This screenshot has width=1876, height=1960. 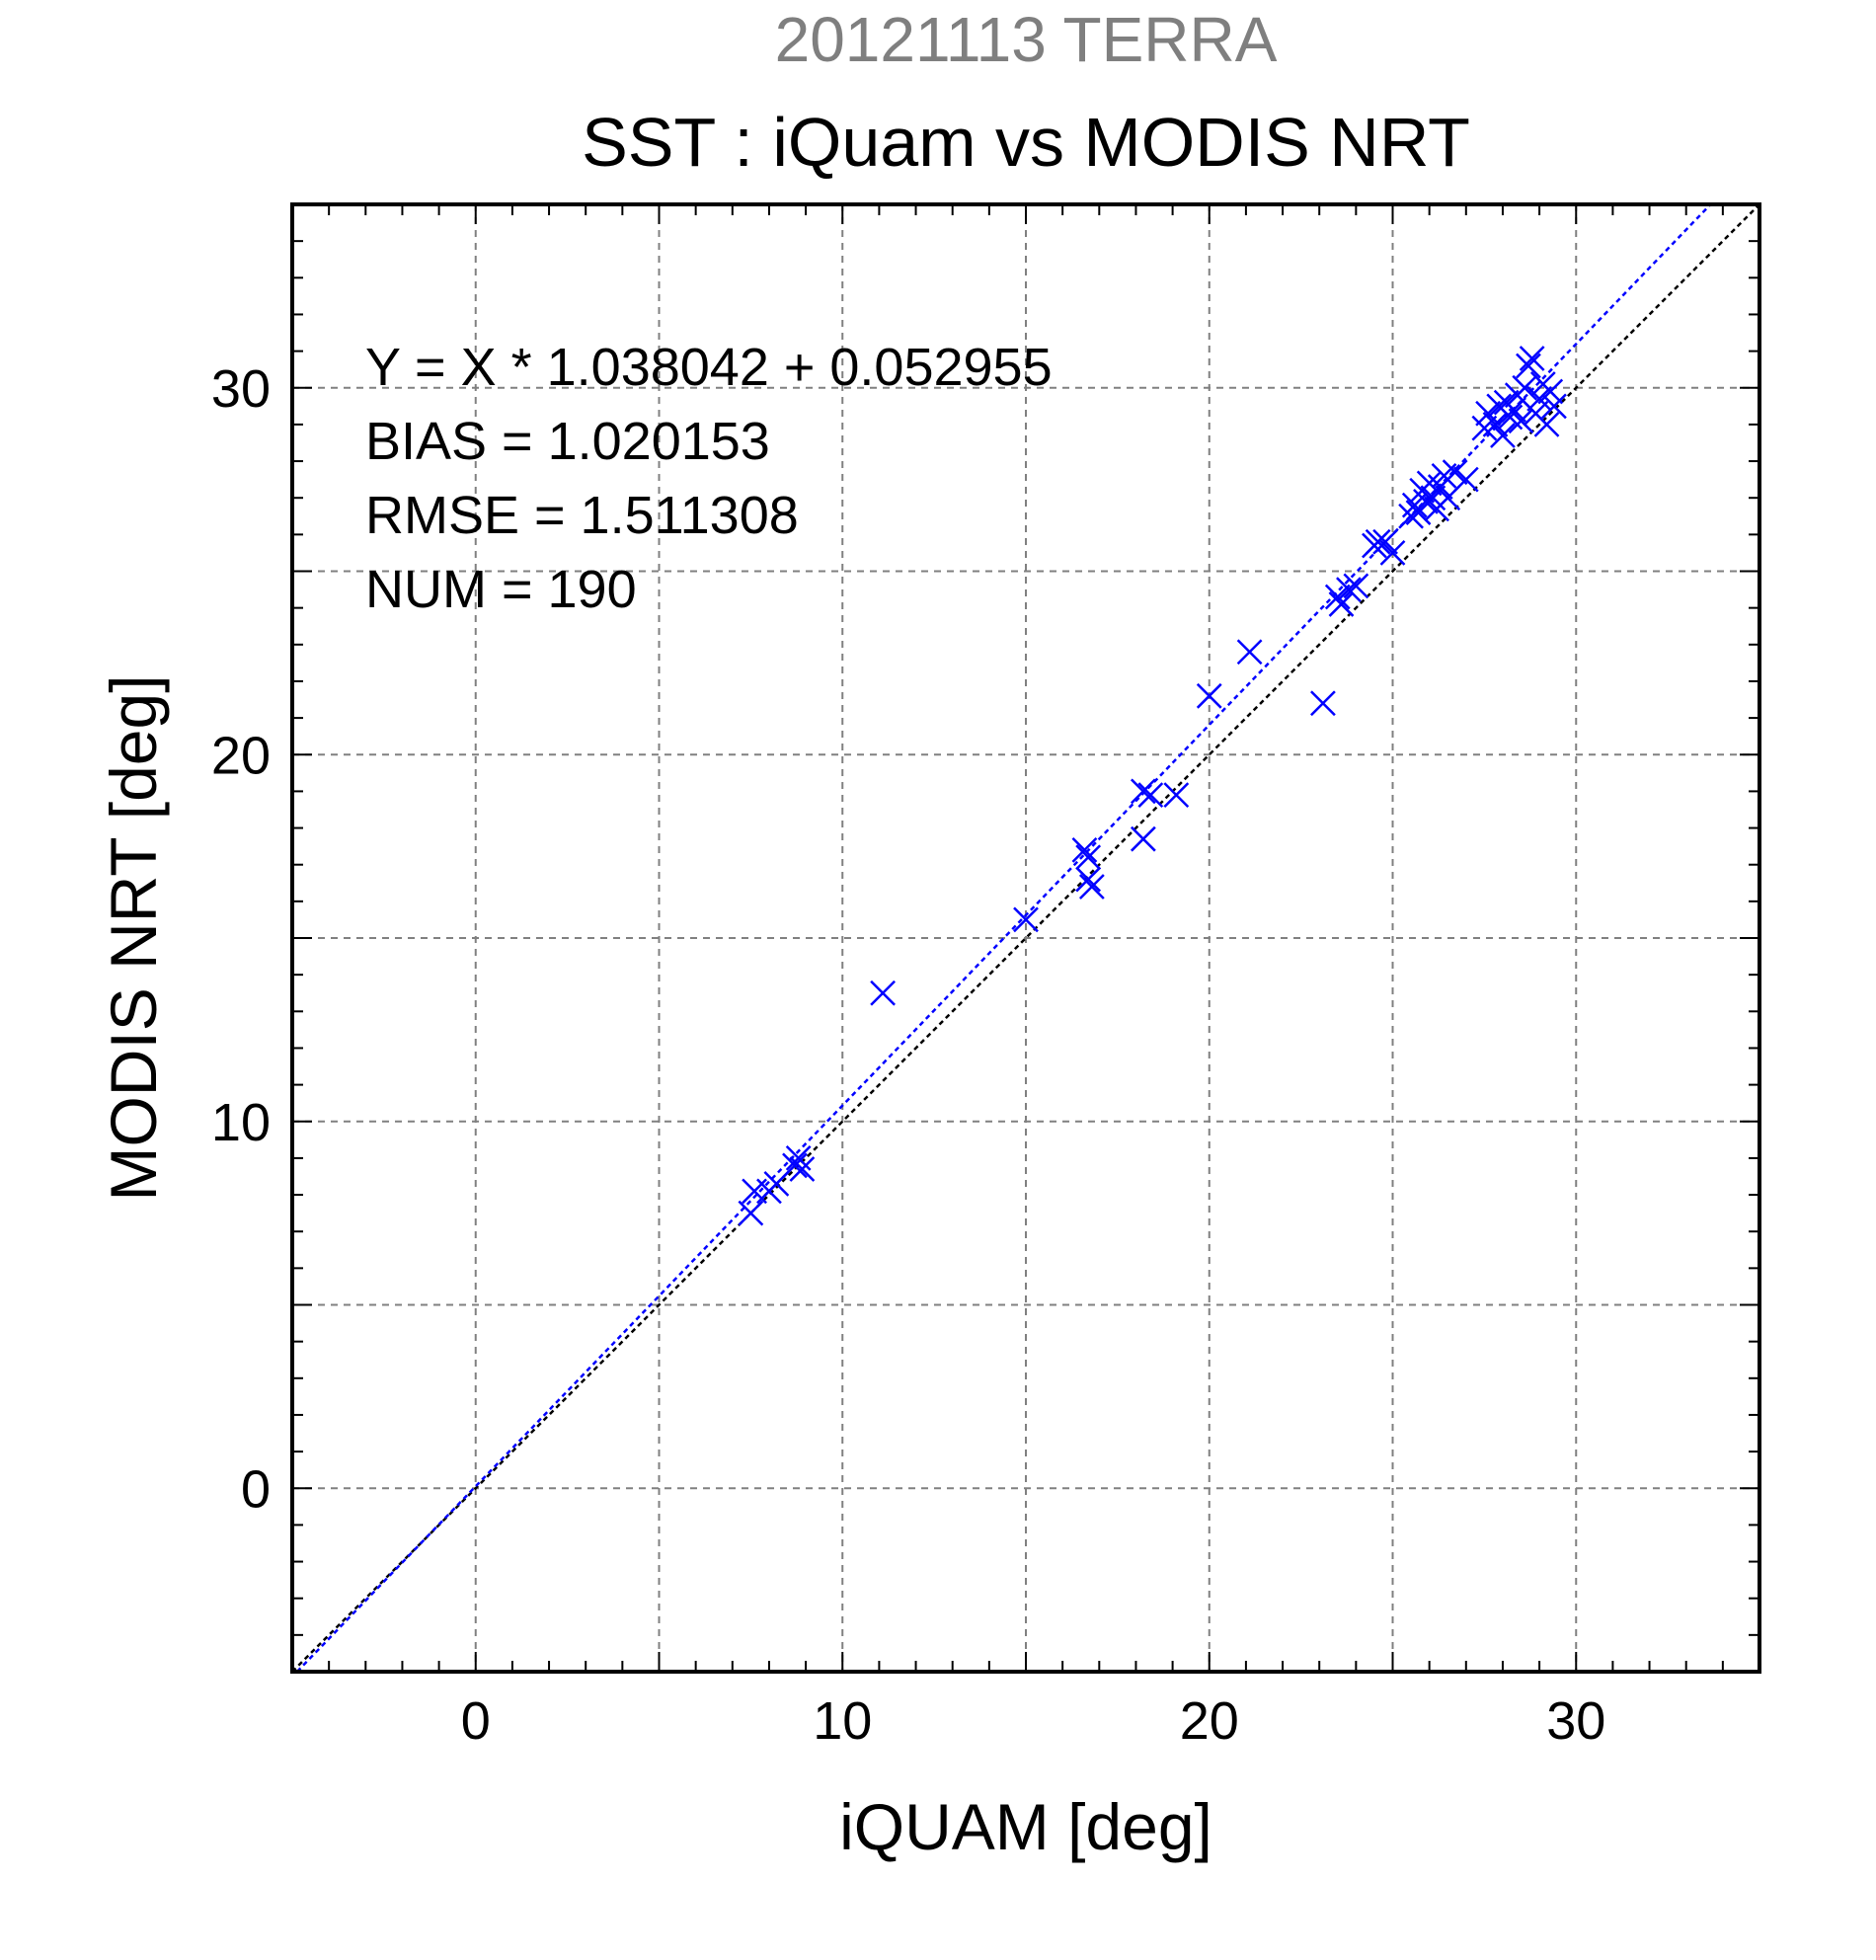 What do you see at coordinates (1026, 39) in the screenshot?
I see `chart-supertitle: 20121113 TERRA` at bounding box center [1026, 39].